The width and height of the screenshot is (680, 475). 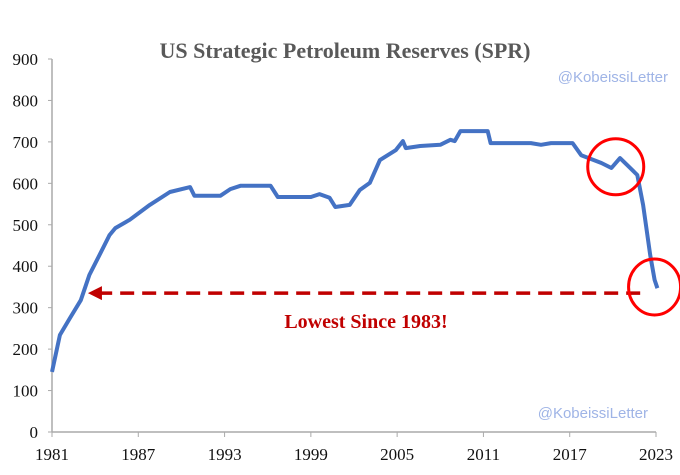 I want to click on annotation-lowest-since-1983: Lowest Since 1983!, so click(x=365, y=322).